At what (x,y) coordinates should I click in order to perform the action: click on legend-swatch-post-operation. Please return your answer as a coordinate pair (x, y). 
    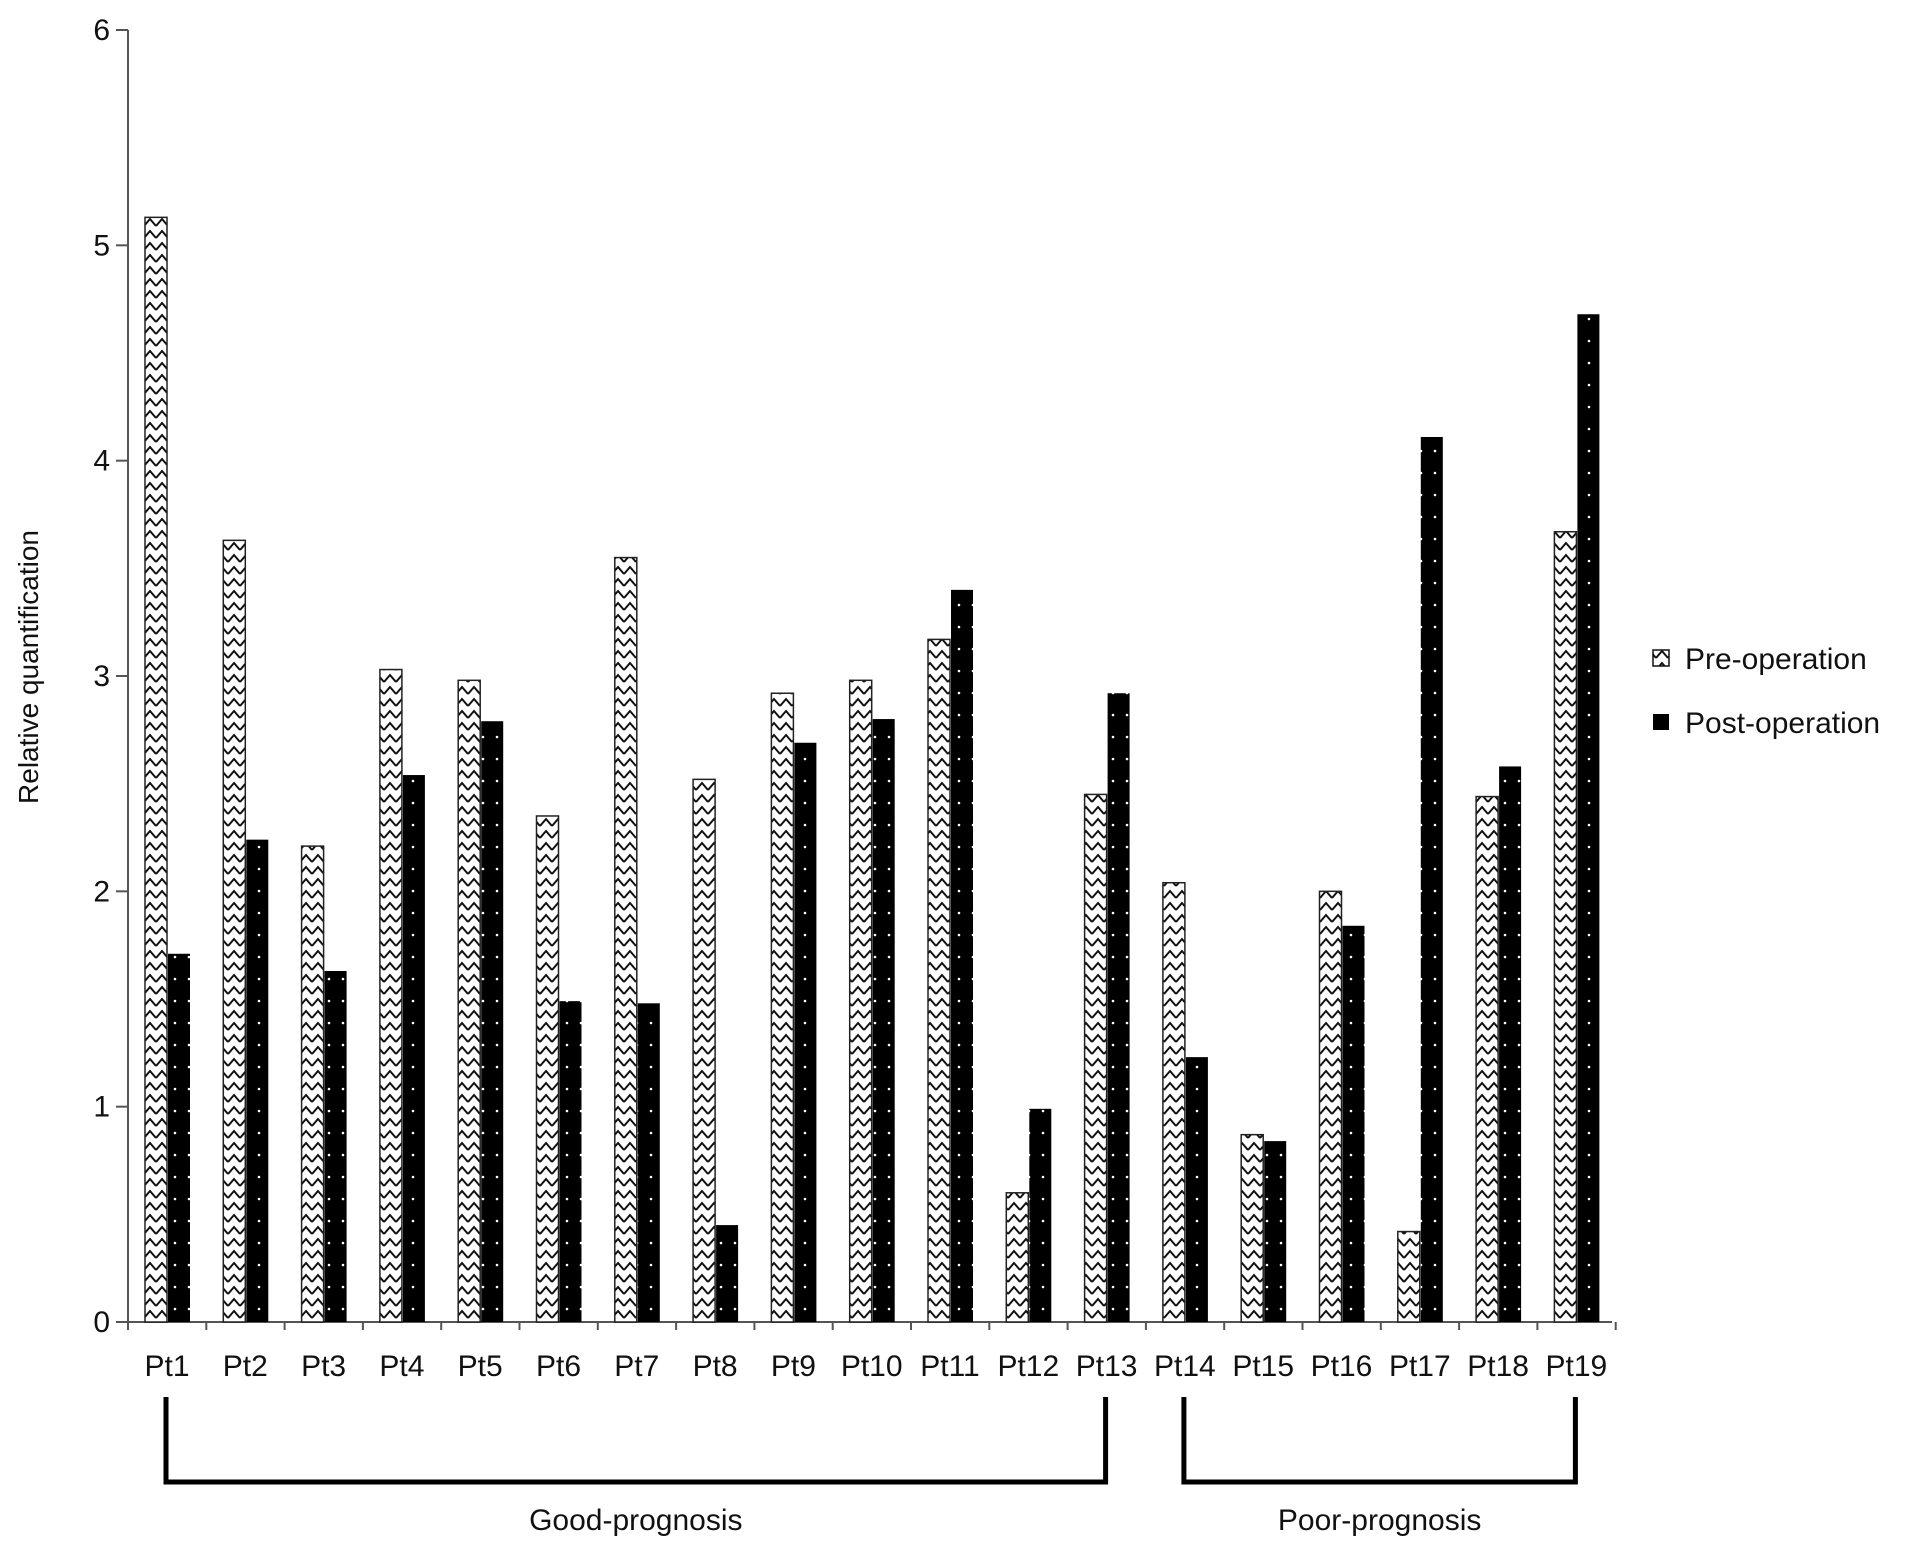
    Looking at the image, I should click on (1661, 722).